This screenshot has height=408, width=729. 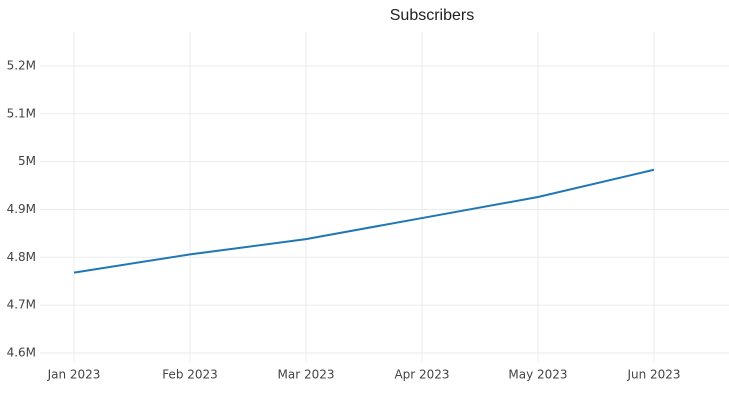 I want to click on y-tick-label: 4.6M, so click(x=21, y=352).